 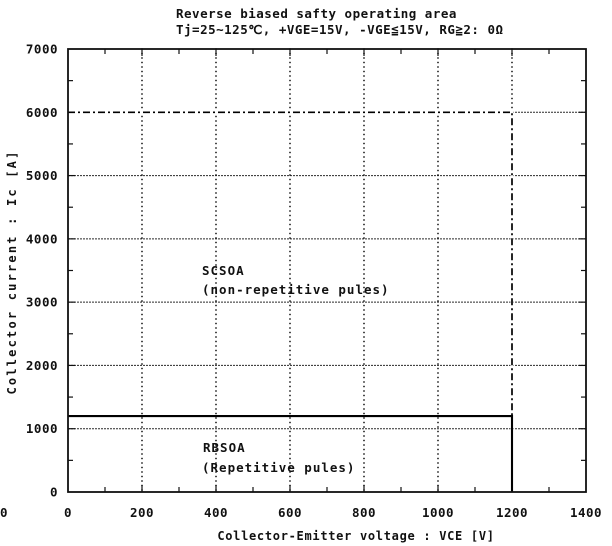 What do you see at coordinates (216, 512) in the screenshot?
I see `x-tick-label-400: 400` at bounding box center [216, 512].